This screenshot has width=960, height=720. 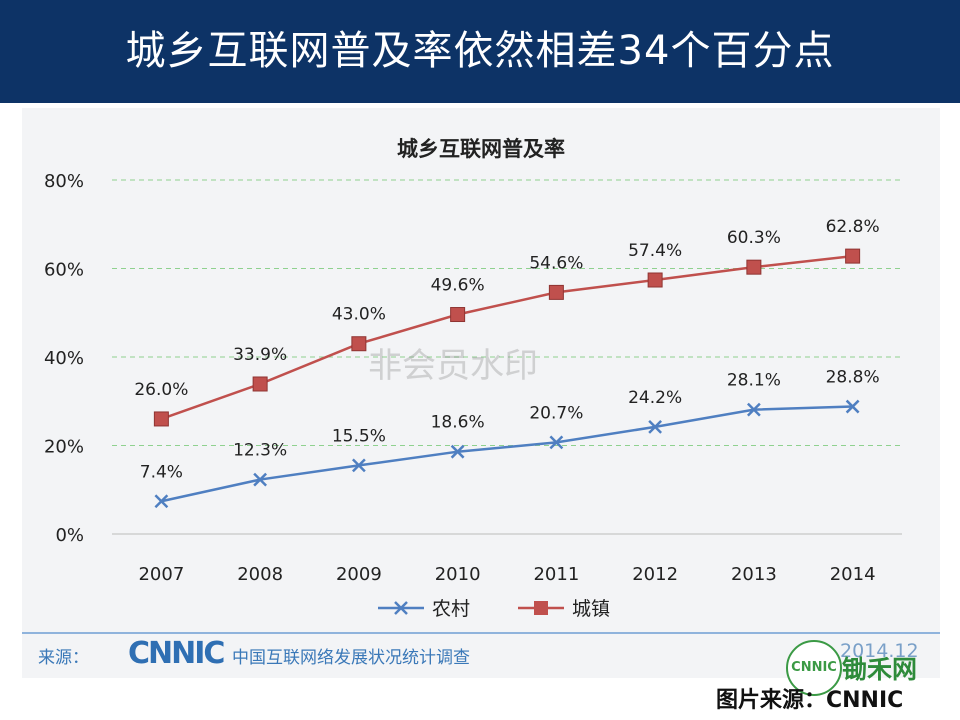 What do you see at coordinates (481, 654) in the screenshot?
I see `source-bar: 来源： CNNIC 中国互联网络发展状况统计调查 2014.12` at bounding box center [481, 654].